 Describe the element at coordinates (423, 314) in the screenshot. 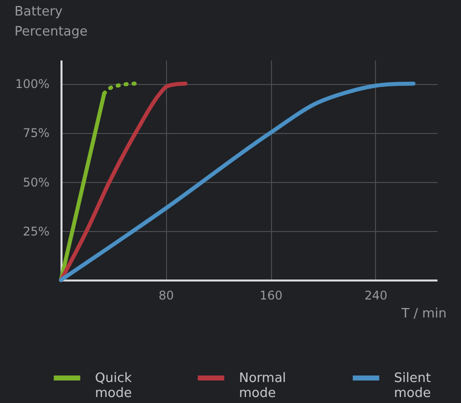

I see `x-axis-title: T / min` at that location.